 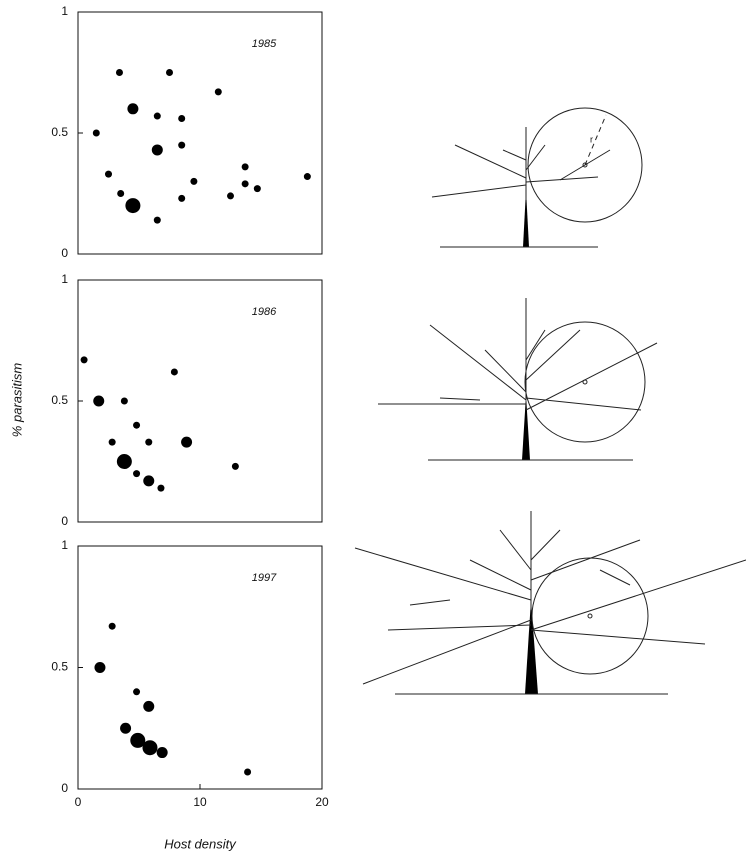 I want to click on panel-label: 1997, so click(x=264, y=578).